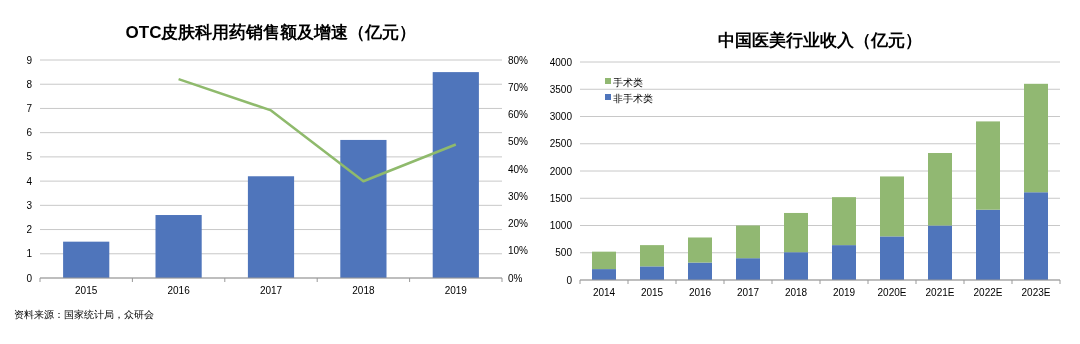 Image resolution: width=1080 pixels, height=344 pixels. Describe the element at coordinates (515, 278) in the screenshot. I see `y2-tick-label: 0%` at that location.